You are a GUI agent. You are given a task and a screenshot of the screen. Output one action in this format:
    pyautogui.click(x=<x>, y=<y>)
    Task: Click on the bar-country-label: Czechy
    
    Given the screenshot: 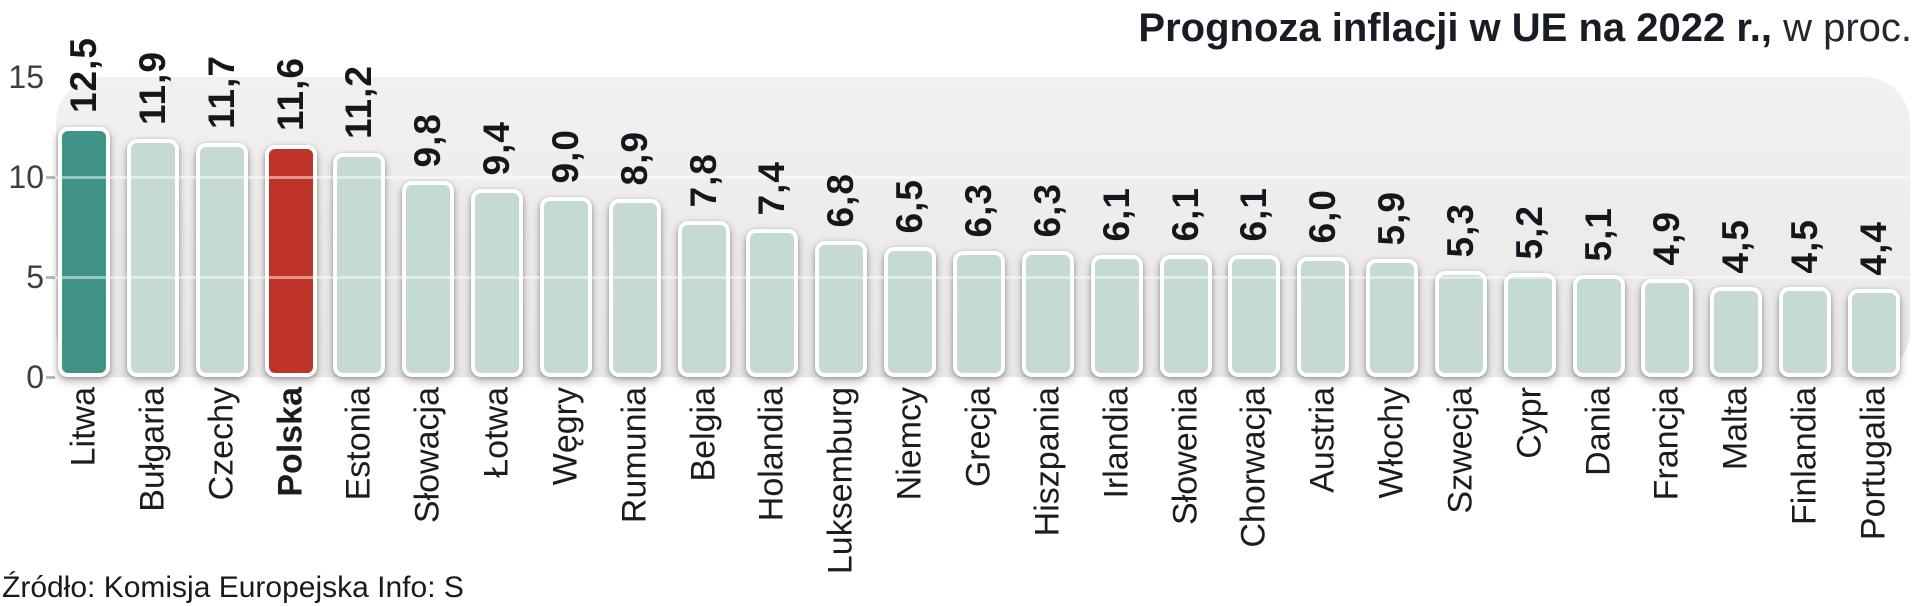 What is the action you would take?
    pyautogui.click(x=221, y=444)
    